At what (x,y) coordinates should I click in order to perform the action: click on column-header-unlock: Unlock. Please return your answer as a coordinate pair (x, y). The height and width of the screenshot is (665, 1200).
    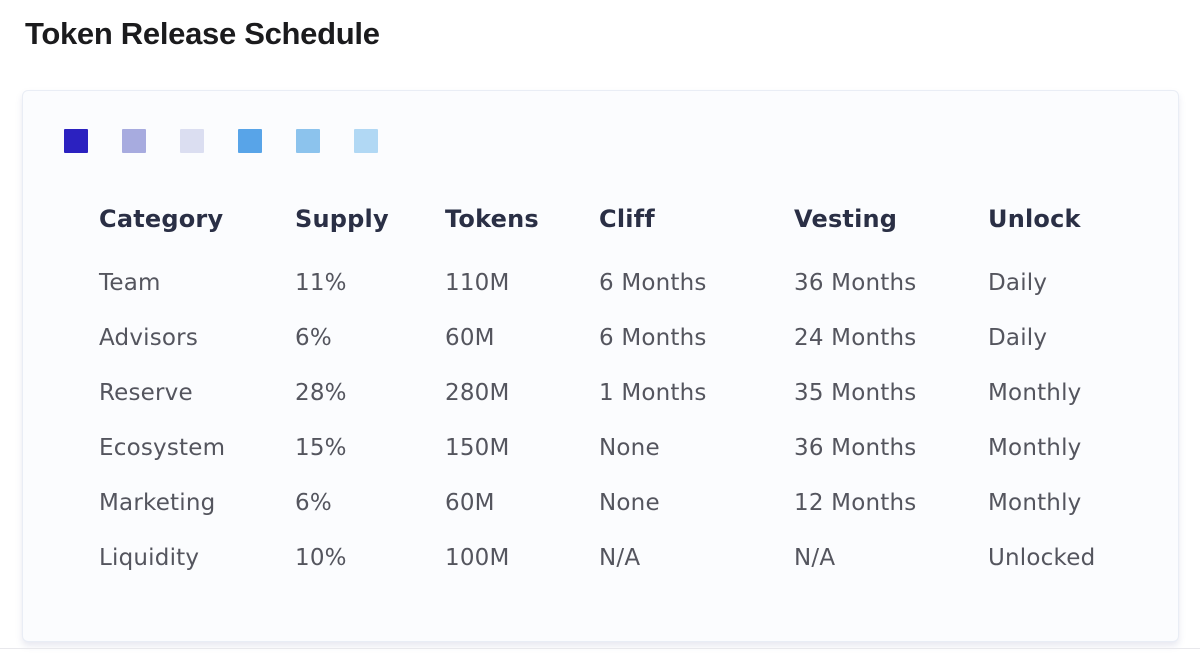
    Looking at the image, I should click on (1034, 219).